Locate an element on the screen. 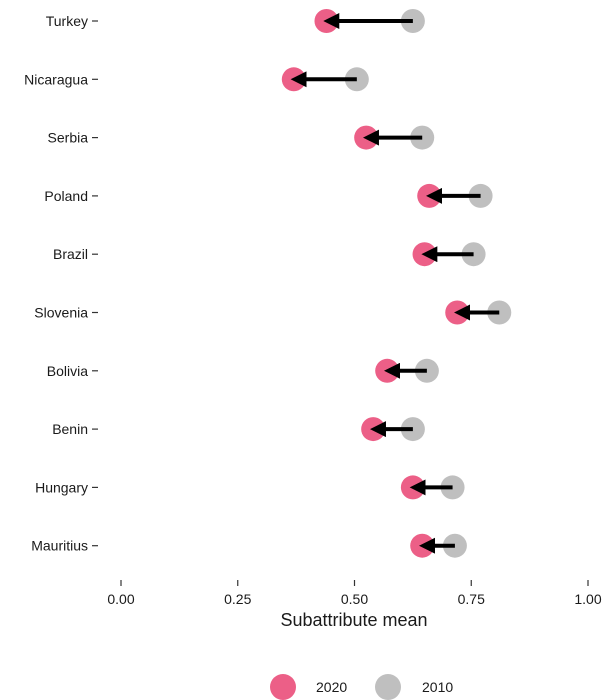  legend-swatch-2020 is located at coordinates (283, 687).